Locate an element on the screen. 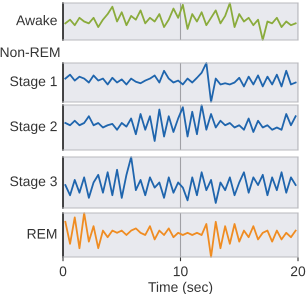  x-tick-label: 0 is located at coordinates (63, 271).